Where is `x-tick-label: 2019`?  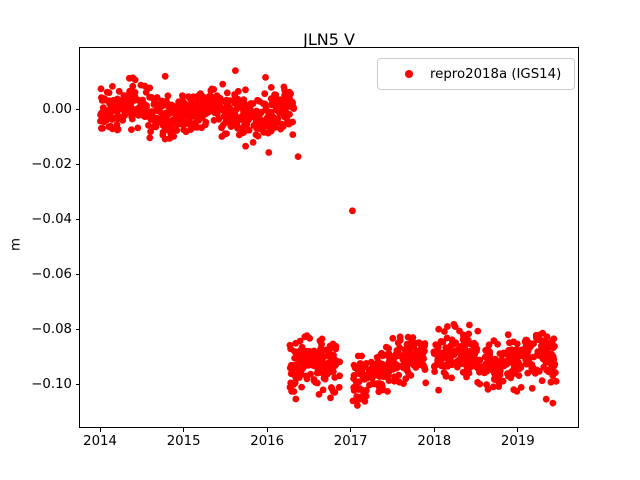 x-tick-label: 2019 is located at coordinates (517, 441).